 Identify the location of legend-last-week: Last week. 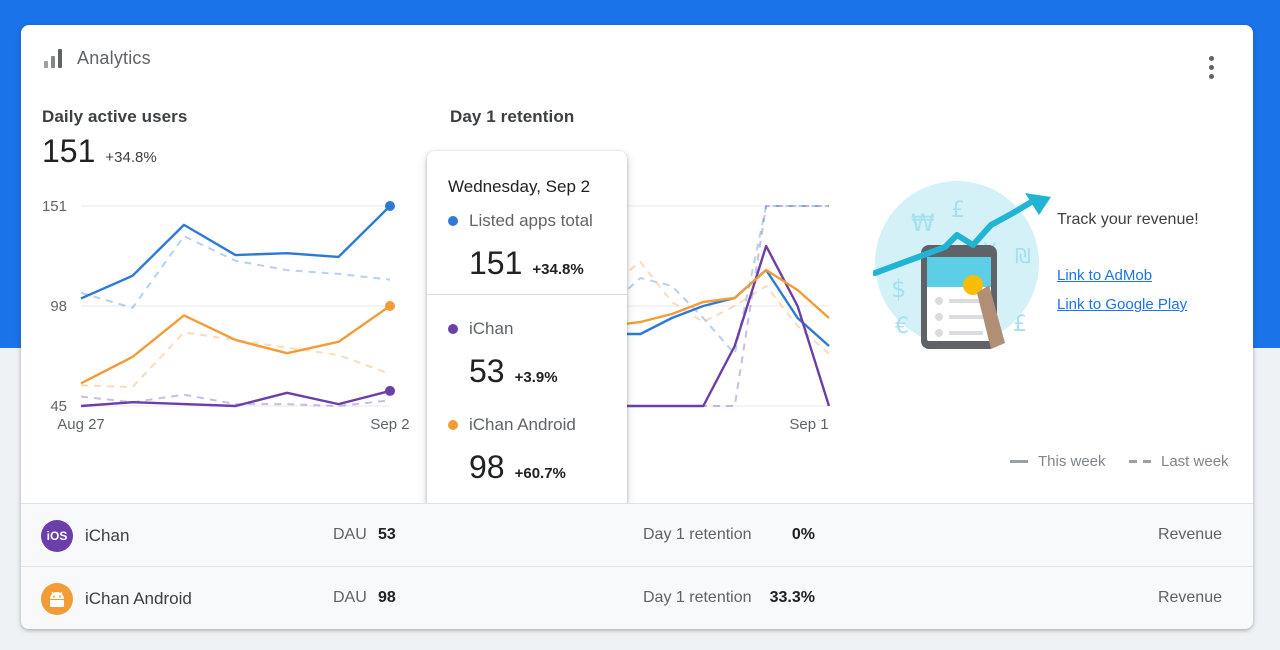
(1179, 461).